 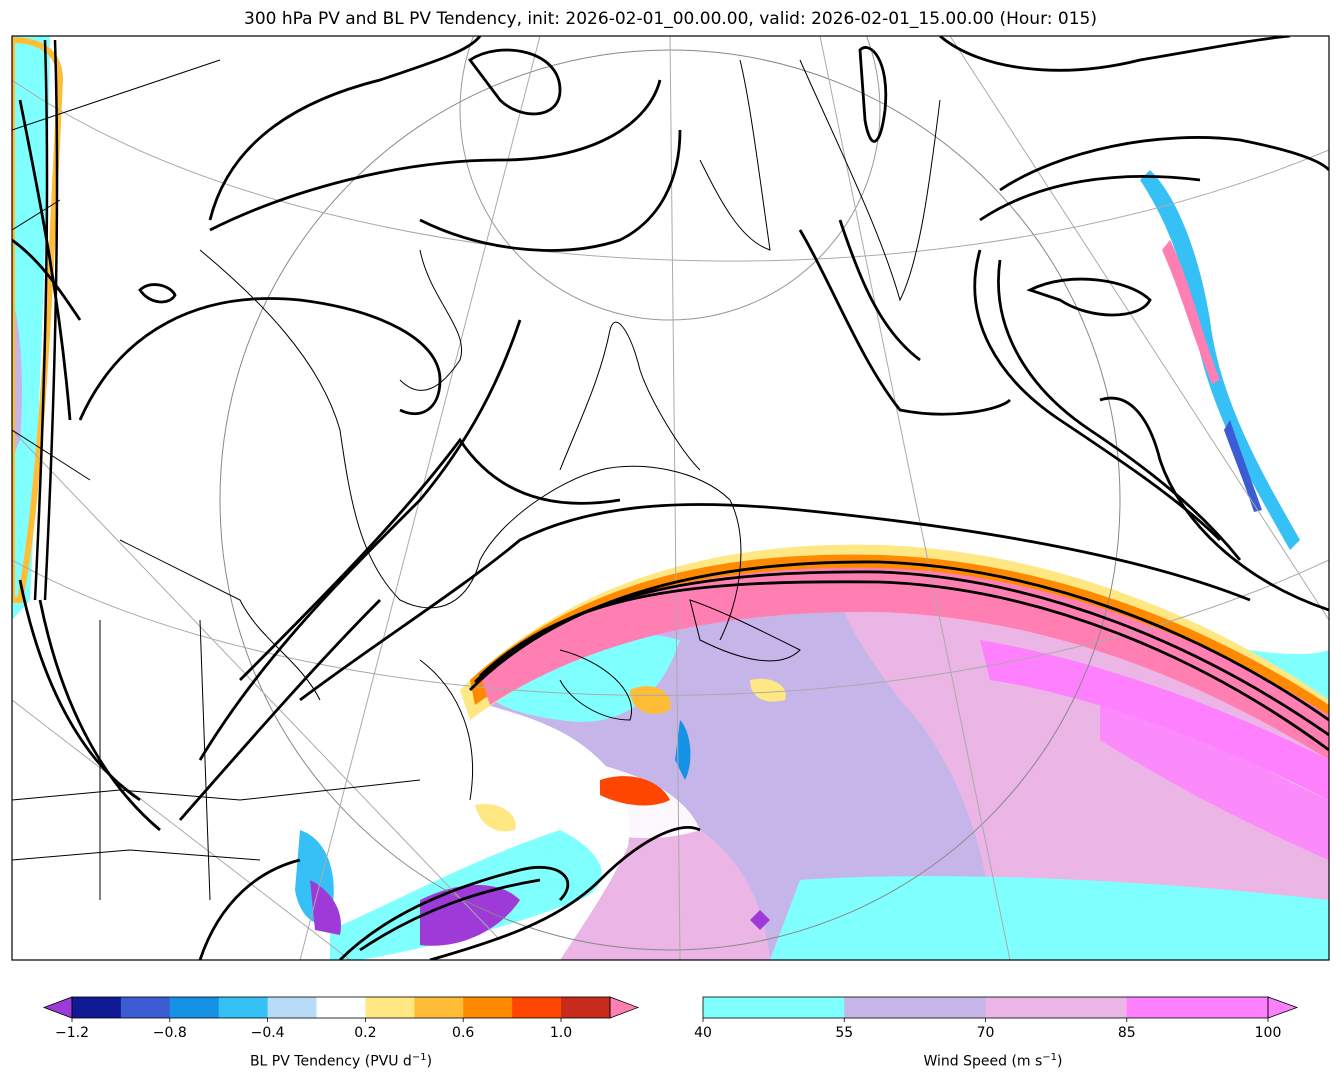 What do you see at coordinates (993, 1061) in the screenshot?
I see `wind-speed-colorbar-label: Wind Speed (m s−1)` at bounding box center [993, 1061].